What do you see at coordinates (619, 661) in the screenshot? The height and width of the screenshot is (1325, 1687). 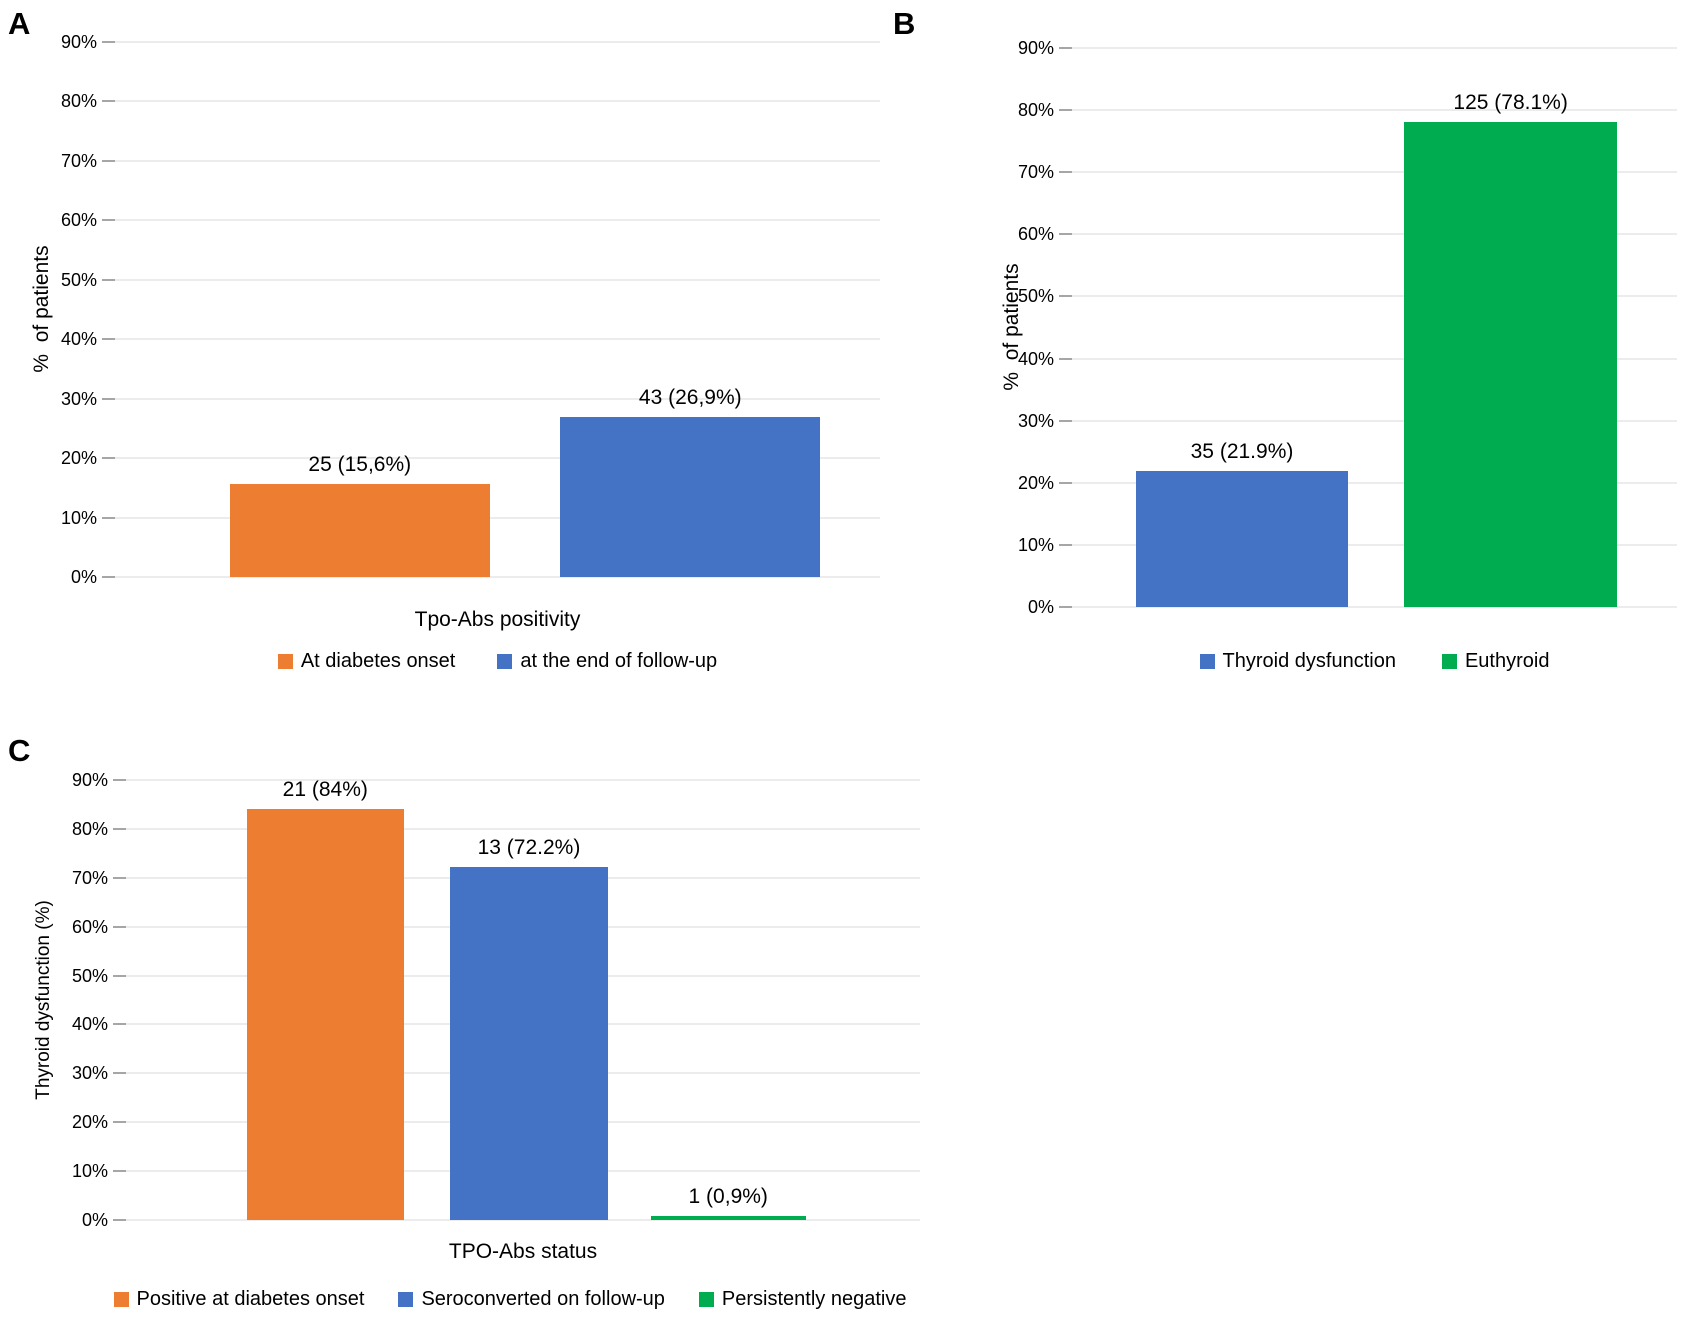 I see `legend-label: at the end of follow-up` at bounding box center [619, 661].